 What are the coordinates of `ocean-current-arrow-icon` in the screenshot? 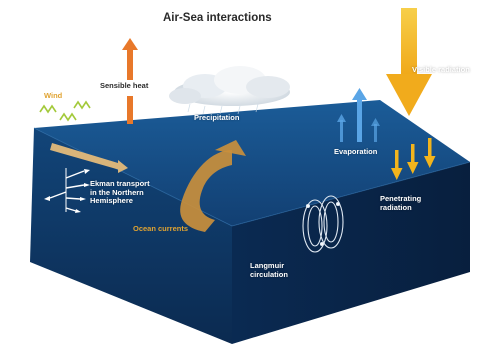 It's located at (213, 186).